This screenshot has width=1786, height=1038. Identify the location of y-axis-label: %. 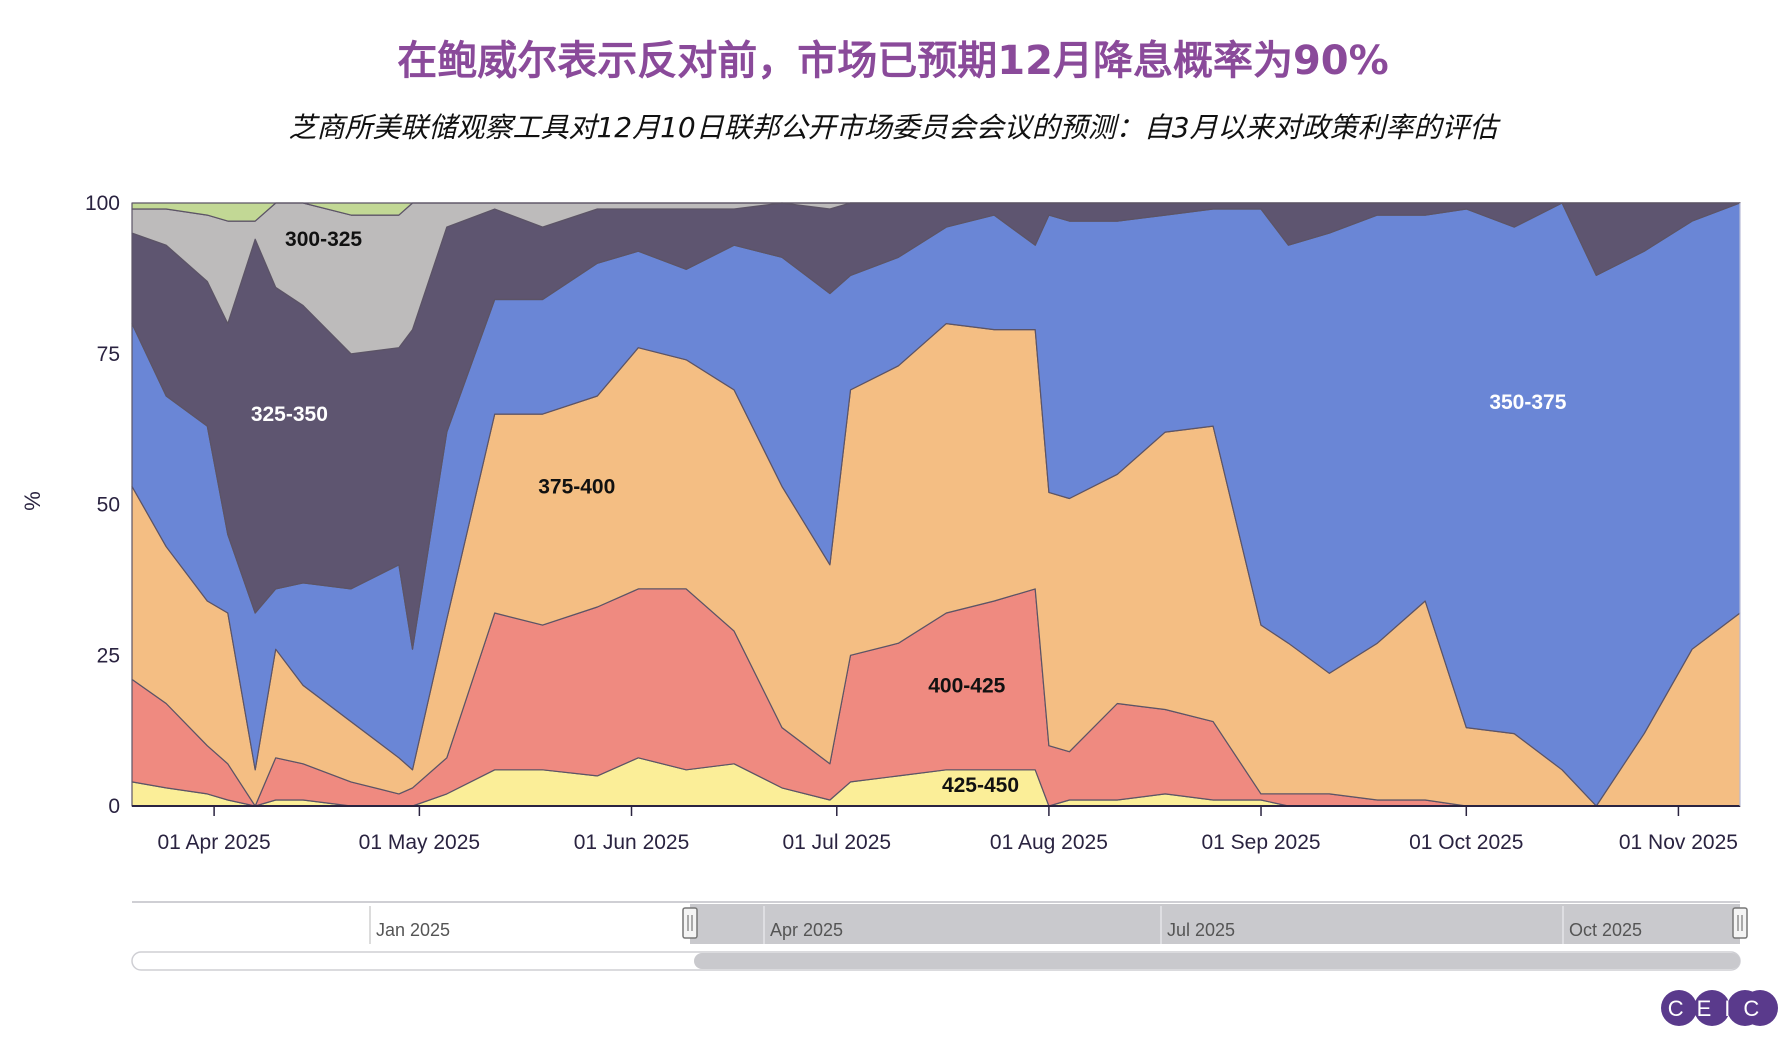
(32, 501).